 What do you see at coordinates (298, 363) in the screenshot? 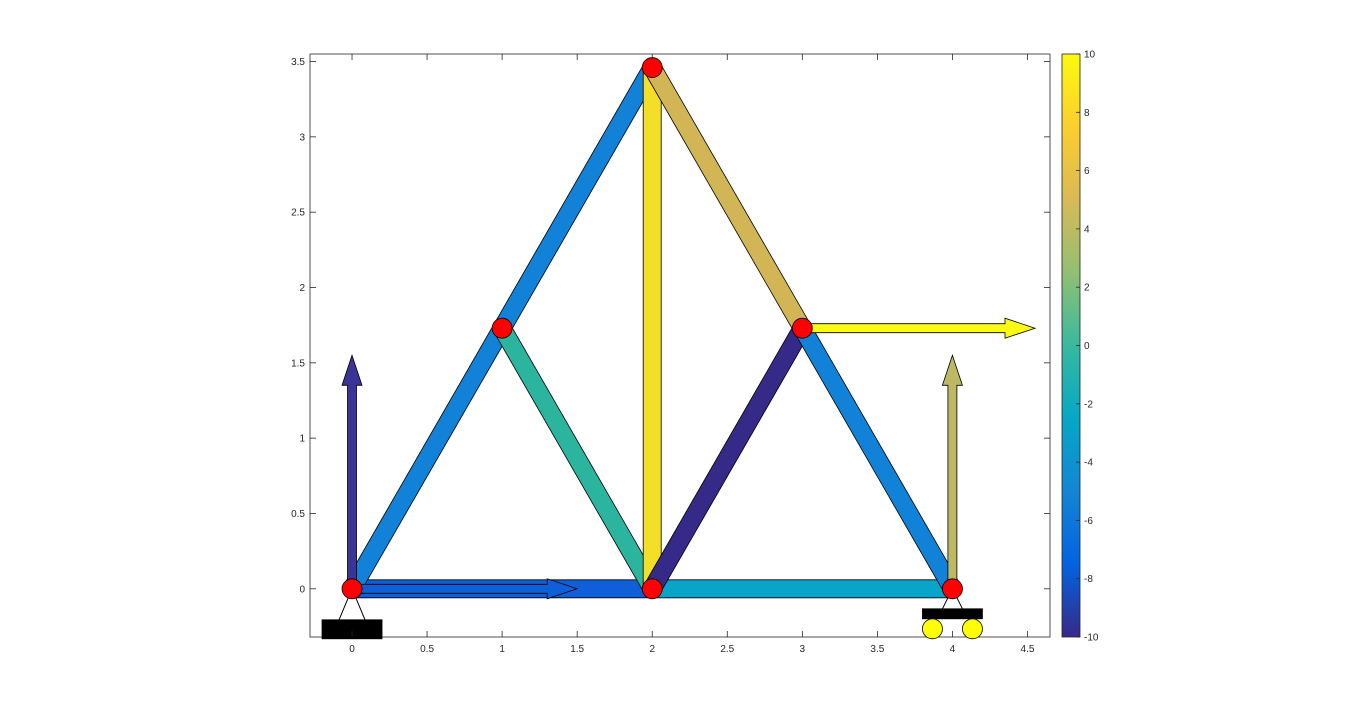
I see `y-tick-label-3: 1.5` at bounding box center [298, 363].